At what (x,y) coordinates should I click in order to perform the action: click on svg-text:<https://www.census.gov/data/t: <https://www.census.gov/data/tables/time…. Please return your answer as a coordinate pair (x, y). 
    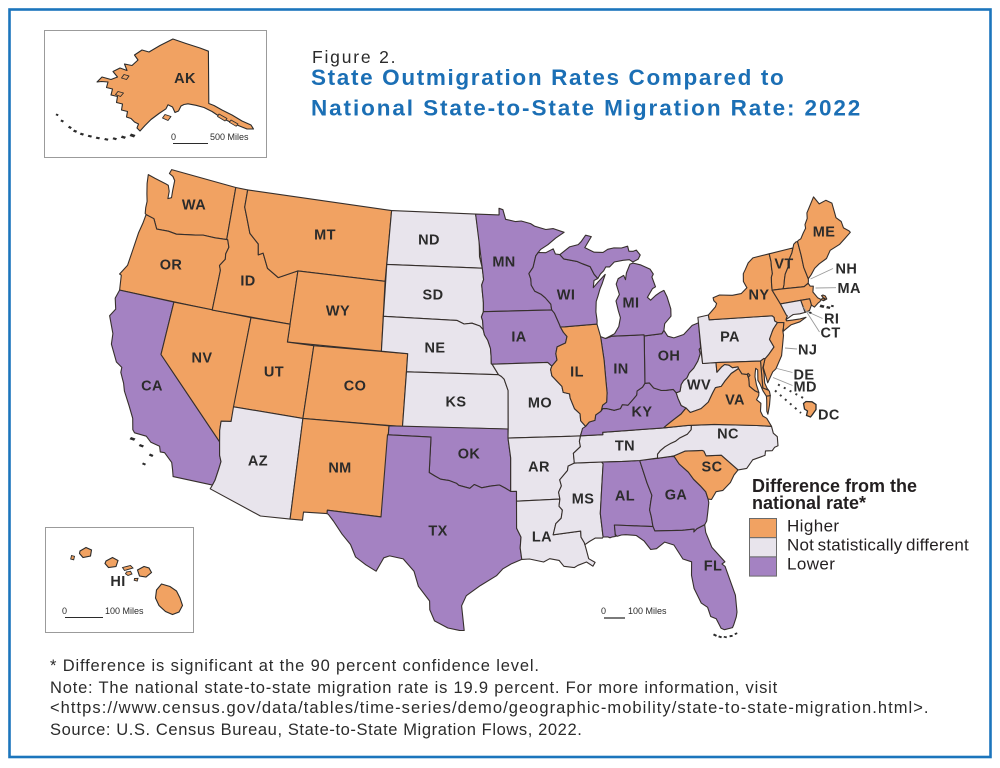
    Looking at the image, I should click on (490, 708).